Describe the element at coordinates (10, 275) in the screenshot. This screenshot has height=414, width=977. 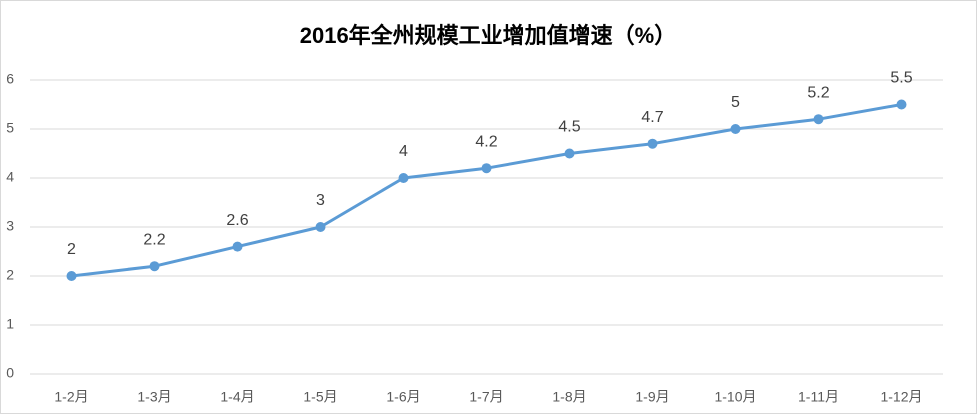
I see `y-tick-label: 2` at that location.